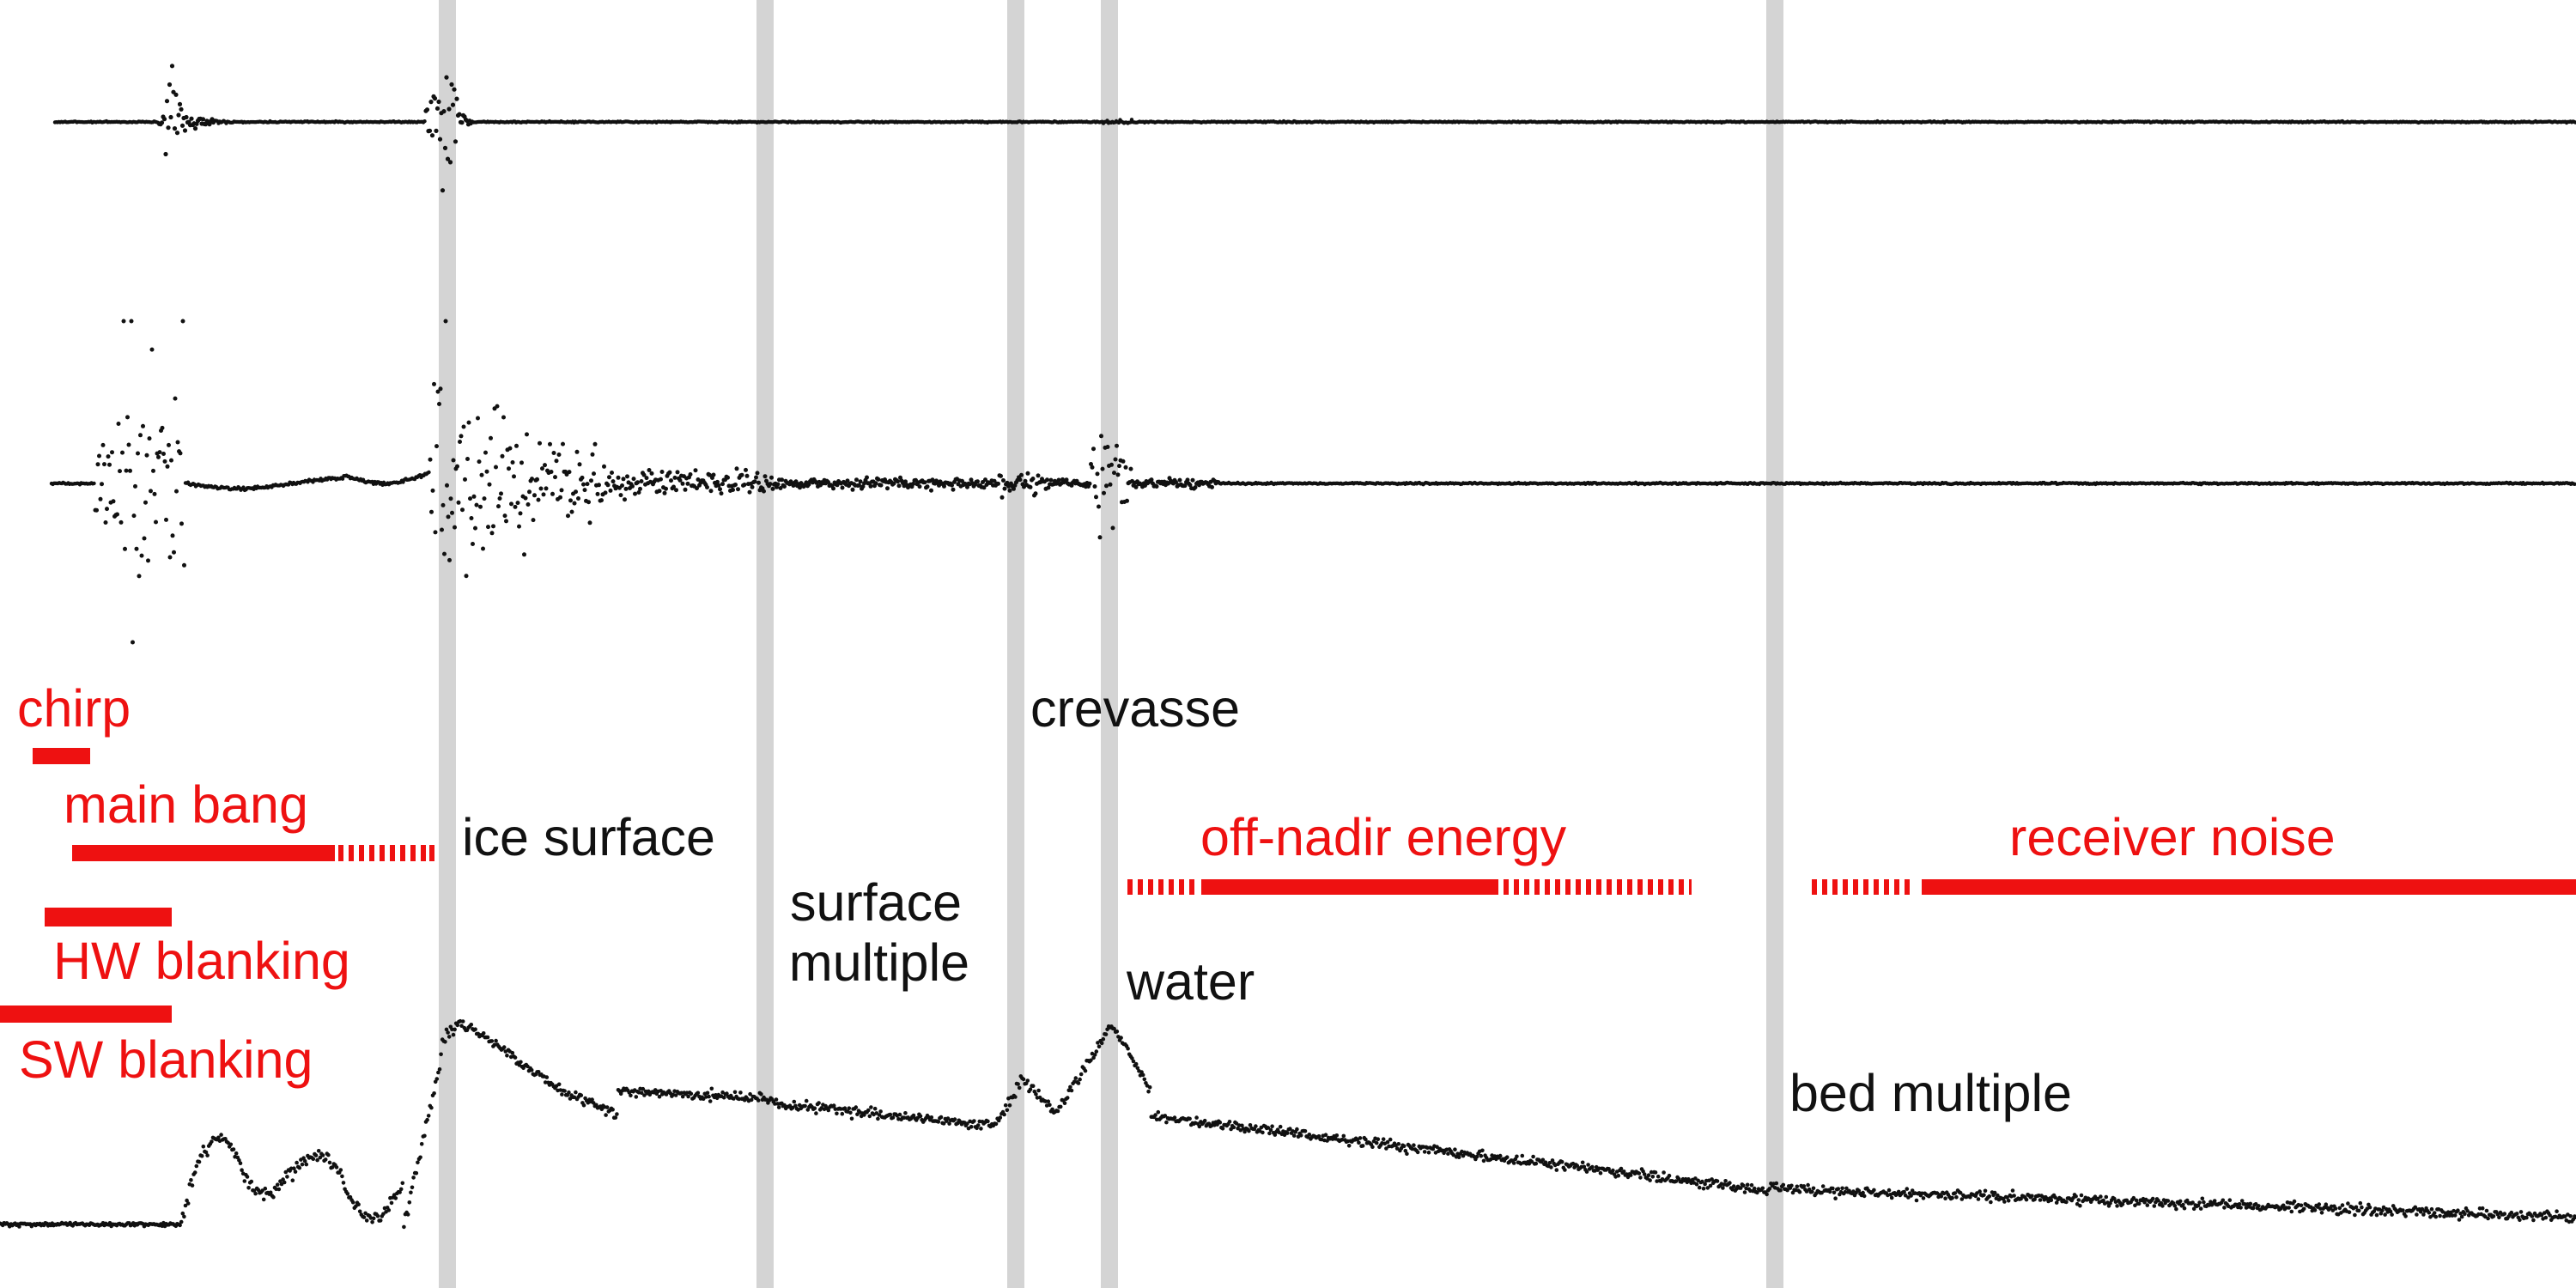  I want to click on trace-top-raw, so click(1314, 128).